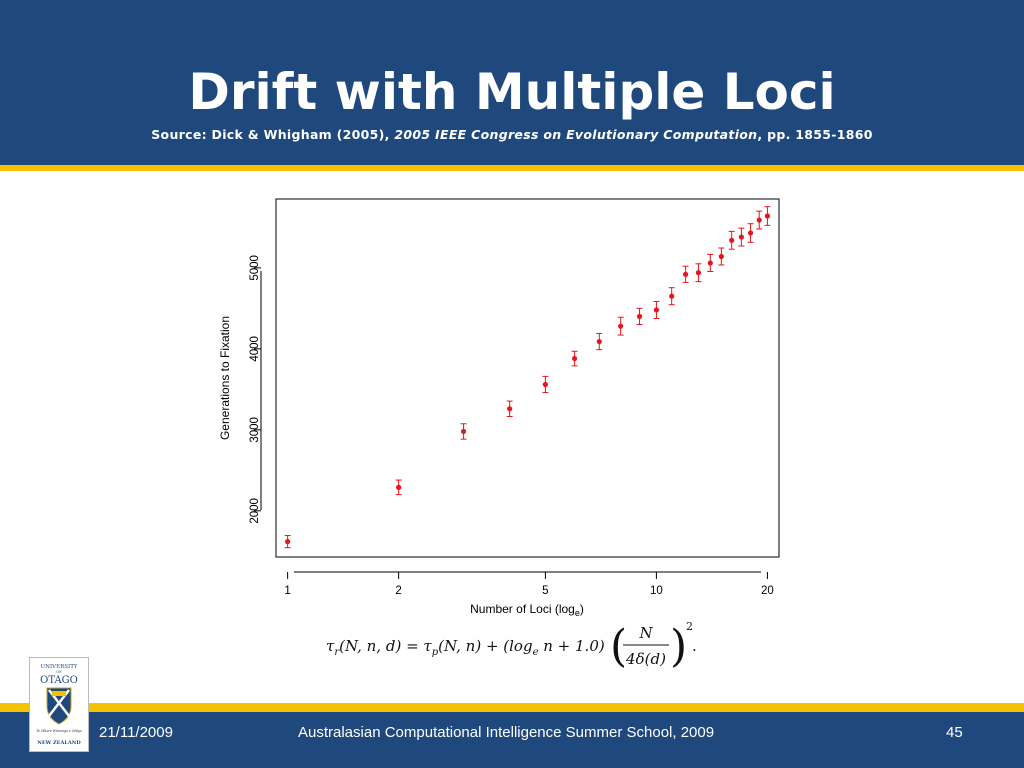 The height and width of the screenshot is (768, 1024). What do you see at coordinates (767, 591) in the screenshot?
I see `x-tick-label: 20` at bounding box center [767, 591].